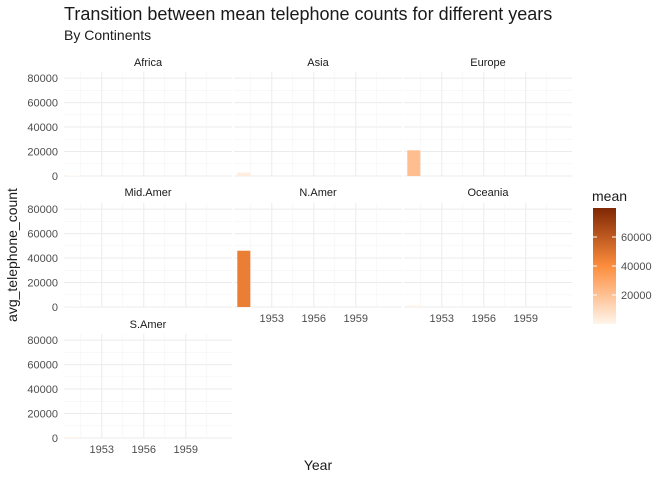 This screenshot has height=480, width=672. Describe the element at coordinates (414, 163) in the screenshot. I see `bar-europe` at that location.